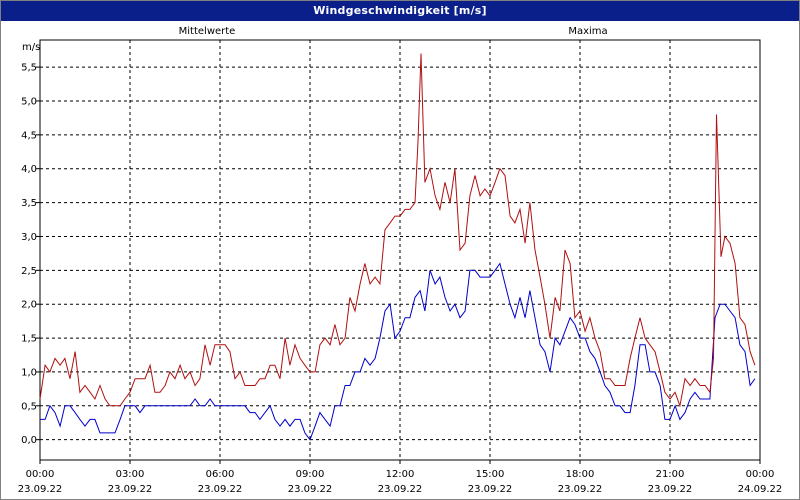 This screenshot has width=800, height=500. I want to click on y-tick-label: 0,5, so click(29, 406).